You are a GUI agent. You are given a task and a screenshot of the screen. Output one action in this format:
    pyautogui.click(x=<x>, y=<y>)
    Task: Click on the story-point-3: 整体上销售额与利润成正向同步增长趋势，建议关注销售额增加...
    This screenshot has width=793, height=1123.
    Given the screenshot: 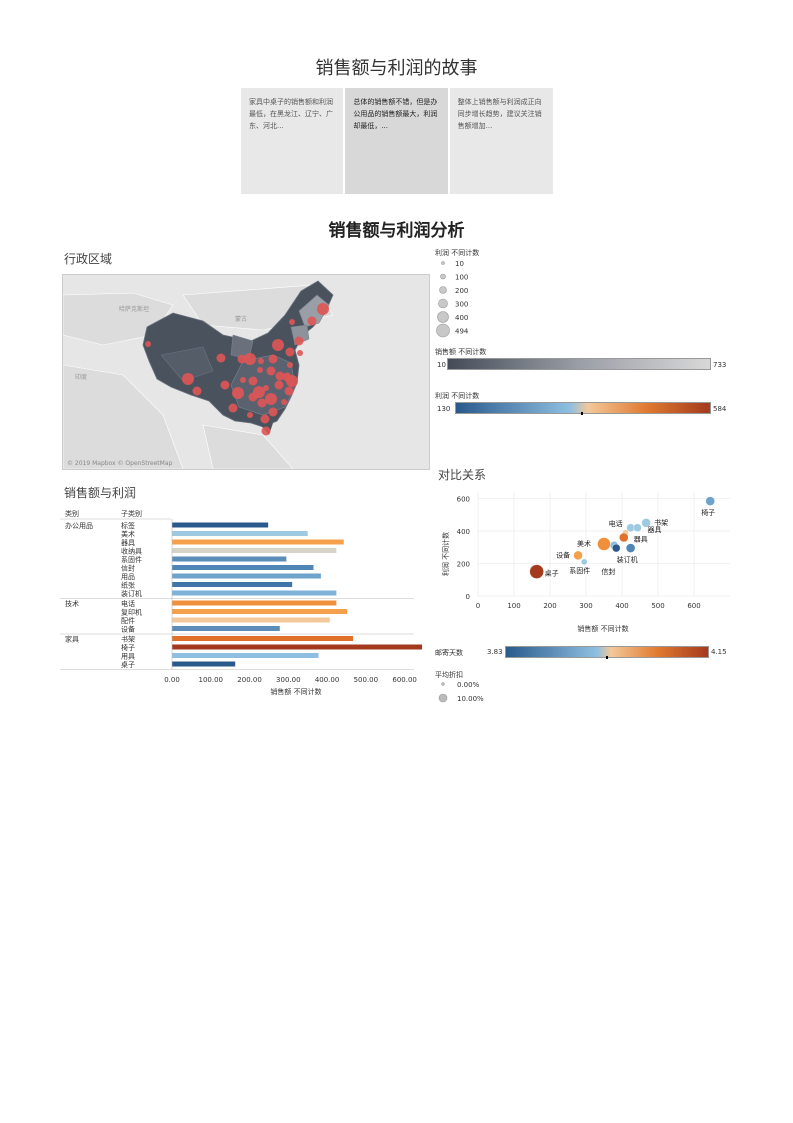 What is the action you would take?
    pyautogui.click(x=501, y=141)
    